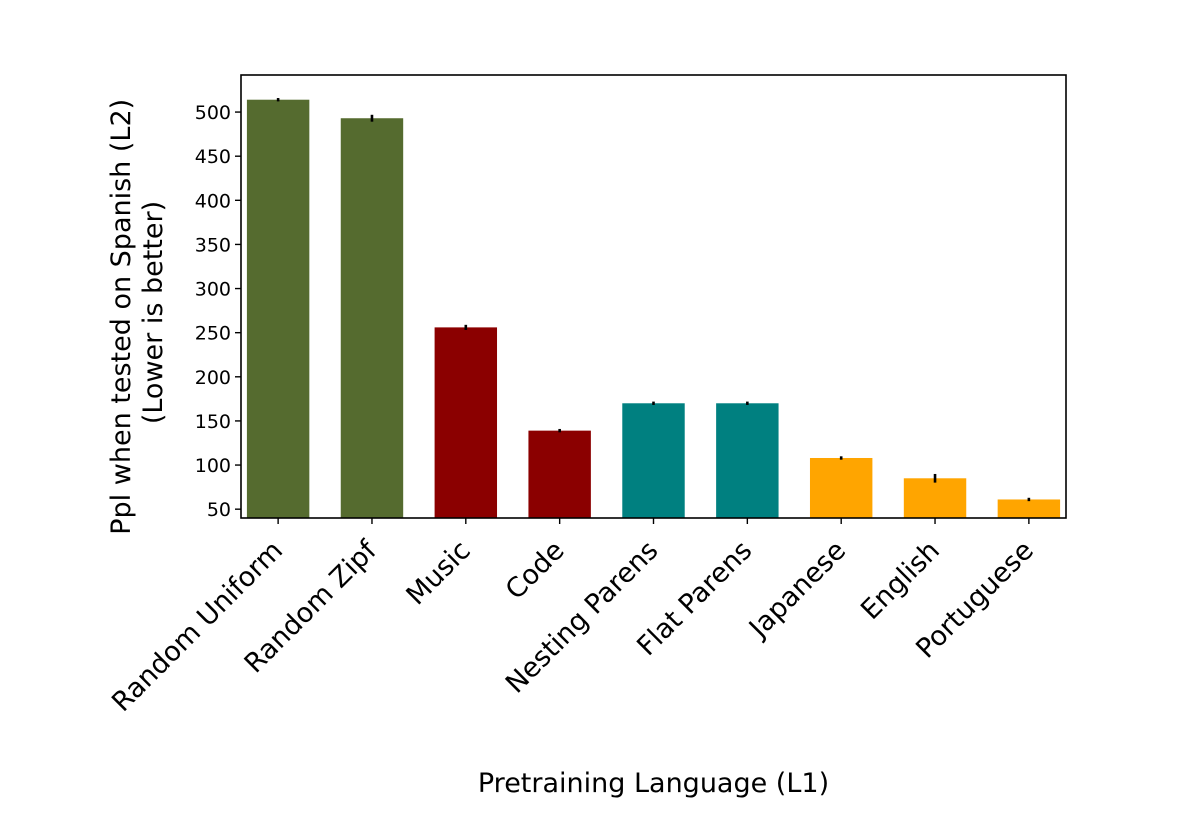 This screenshot has height=829, width=1184. Describe the element at coordinates (213, 334) in the screenshot. I see `y-tick-label: 250` at that location.